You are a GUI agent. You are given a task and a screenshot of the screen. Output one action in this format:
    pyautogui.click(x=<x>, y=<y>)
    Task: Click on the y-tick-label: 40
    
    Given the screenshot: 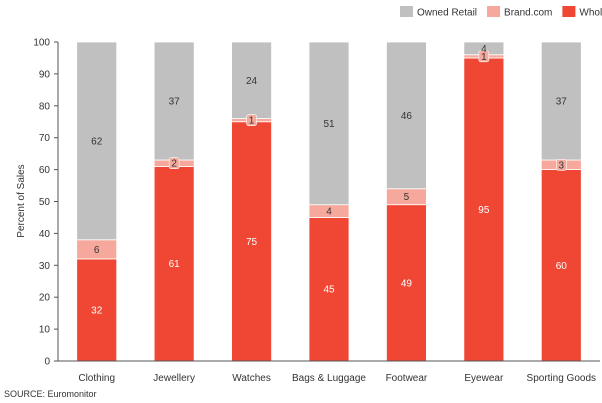 What is the action you would take?
    pyautogui.click(x=45, y=234)
    